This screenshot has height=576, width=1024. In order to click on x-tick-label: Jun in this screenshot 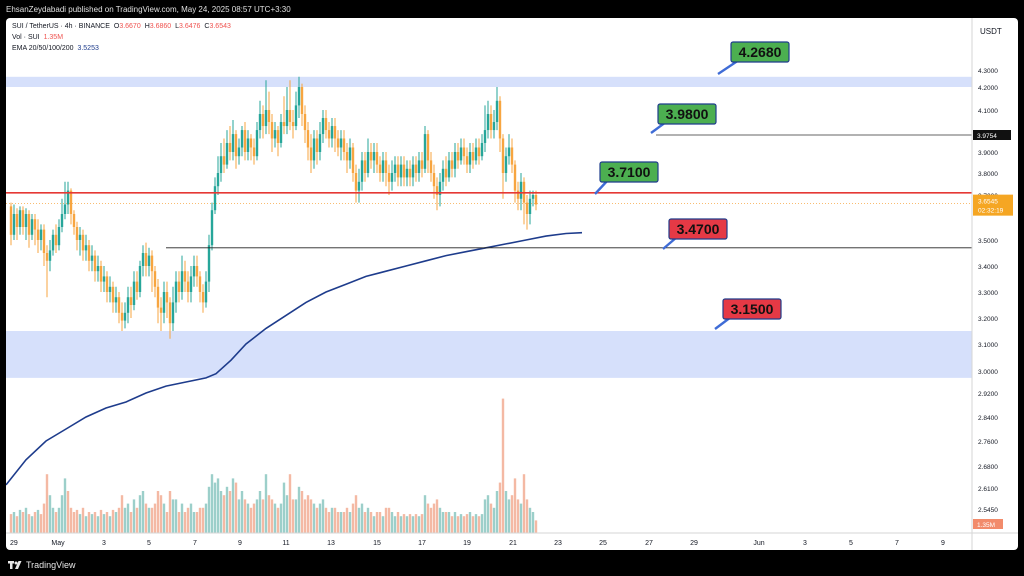, I will do `click(758, 543)`.